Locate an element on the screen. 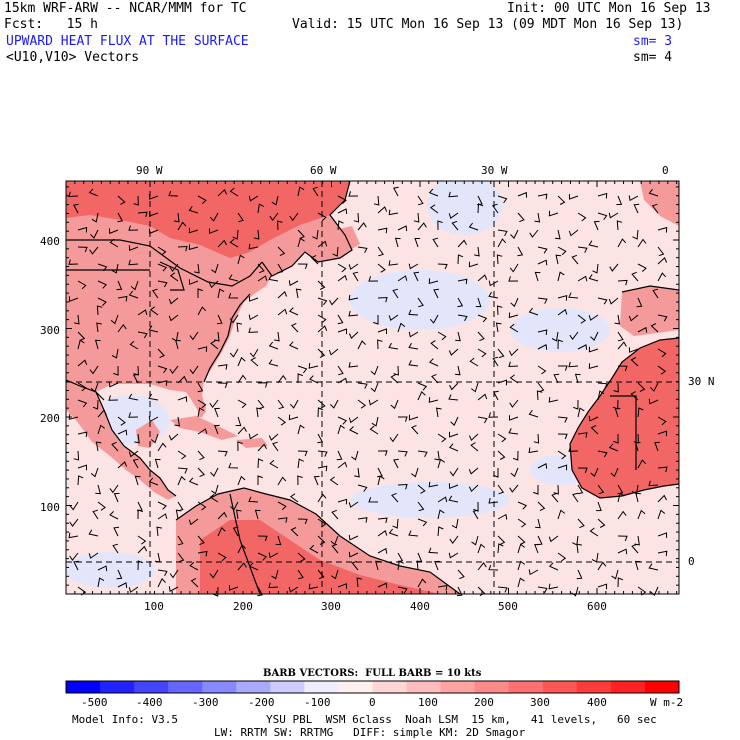 The height and width of the screenshot is (740, 740). lon-label-60w: 60 W is located at coordinates (323, 170).